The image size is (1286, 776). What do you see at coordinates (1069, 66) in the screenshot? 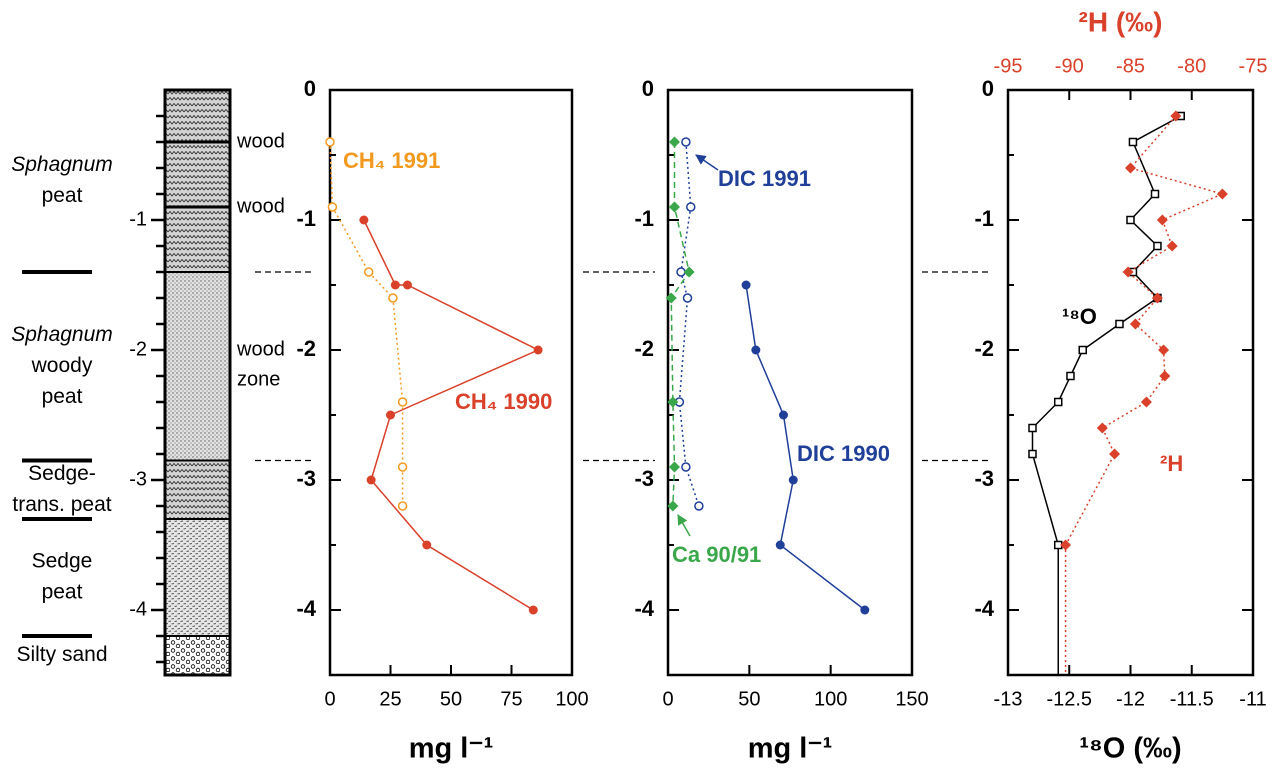
I see `x2-tick-label: -90` at bounding box center [1069, 66].